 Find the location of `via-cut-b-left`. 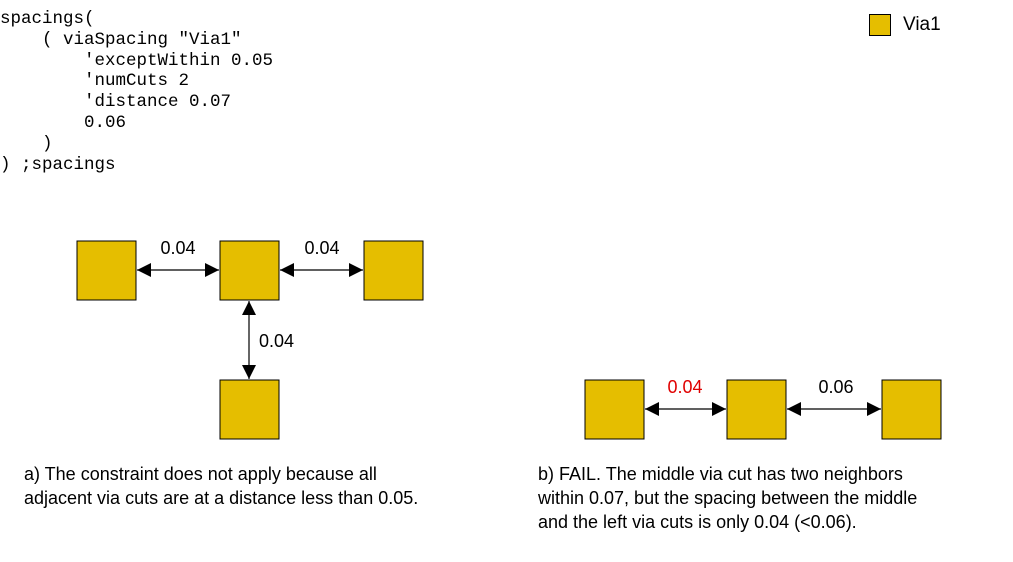

via-cut-b-left is located at coordinates (614, 409).